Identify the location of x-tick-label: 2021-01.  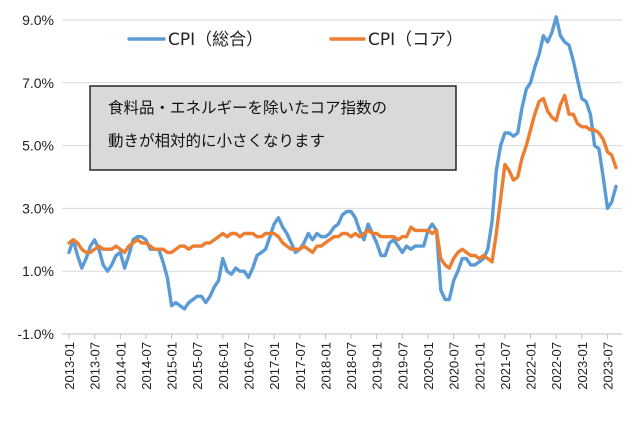
(479, 366).